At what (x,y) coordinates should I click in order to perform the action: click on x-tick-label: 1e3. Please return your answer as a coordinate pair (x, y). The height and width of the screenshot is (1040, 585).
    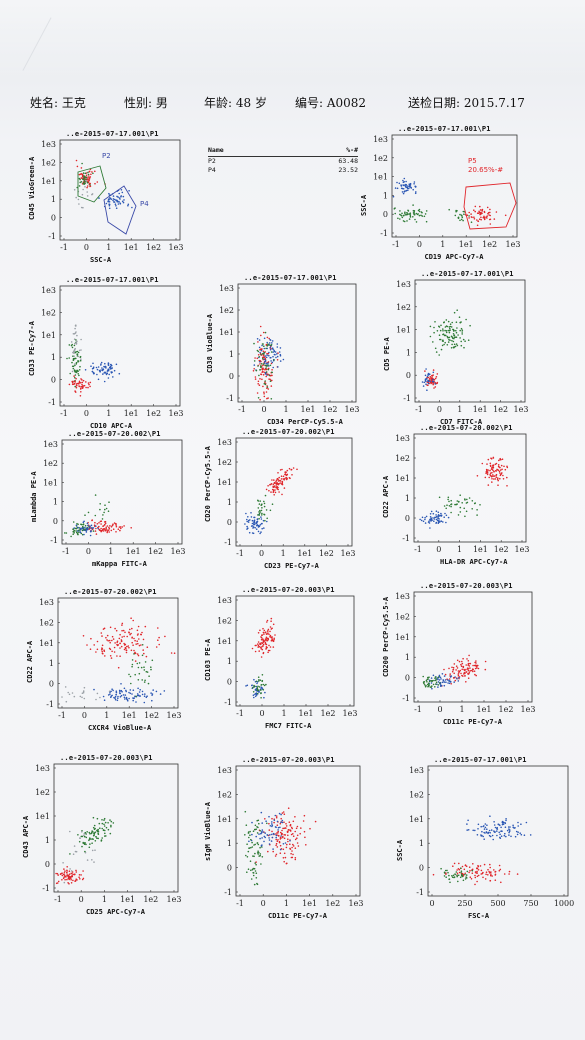
    Looking at the image, I should click on (176, 247).